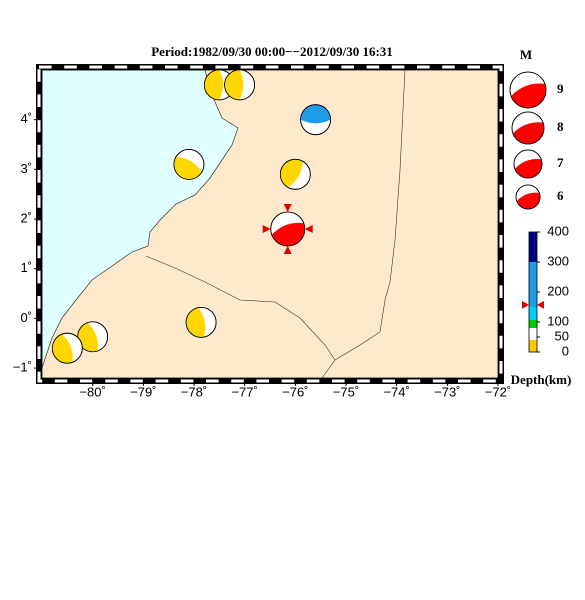 Image resolution: width=585 pixels, height=600 pixels. Describe the element at coordinates (26, 267) in the screenshot. I see `lat-tick-label: 1˚` at that location.